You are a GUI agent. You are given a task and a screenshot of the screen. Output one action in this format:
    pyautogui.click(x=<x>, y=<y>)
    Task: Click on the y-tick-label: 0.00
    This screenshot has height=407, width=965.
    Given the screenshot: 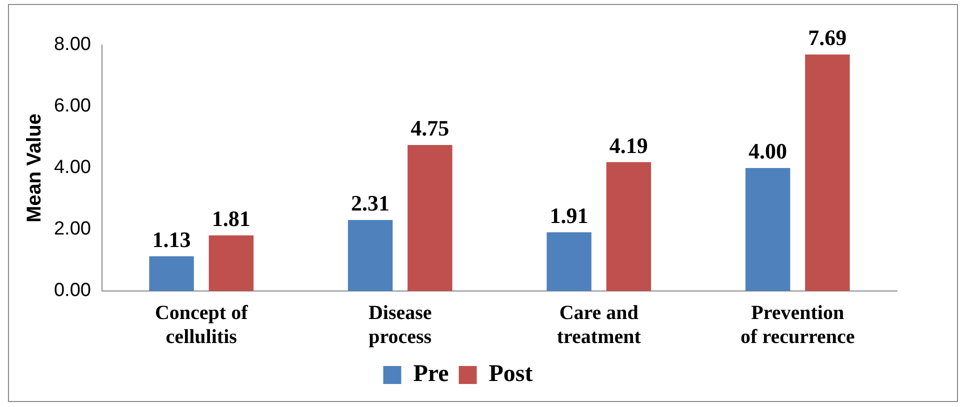 What is the action you would take?
    pyautogui.click(x=72, y=291)
    